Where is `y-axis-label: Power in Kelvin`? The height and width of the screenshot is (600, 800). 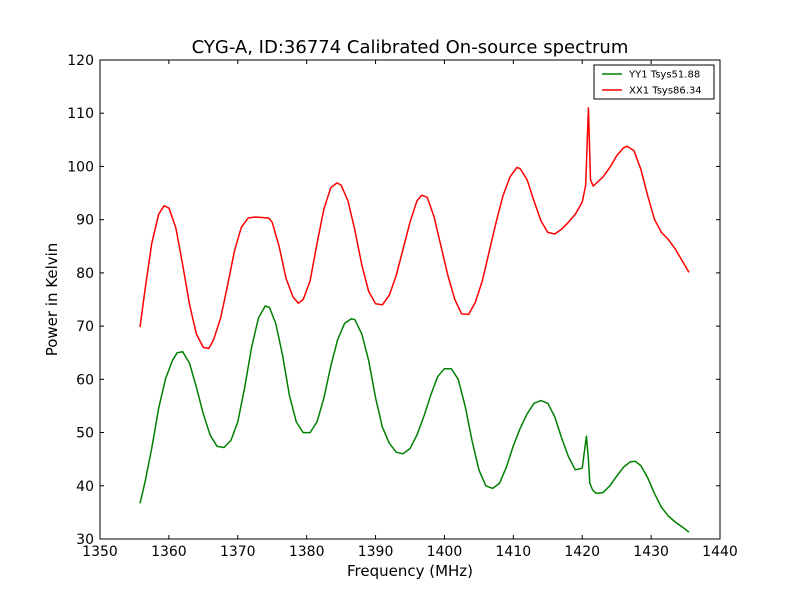
y-axis-label: Power in Kelvin is located at coordinates (52, 300).